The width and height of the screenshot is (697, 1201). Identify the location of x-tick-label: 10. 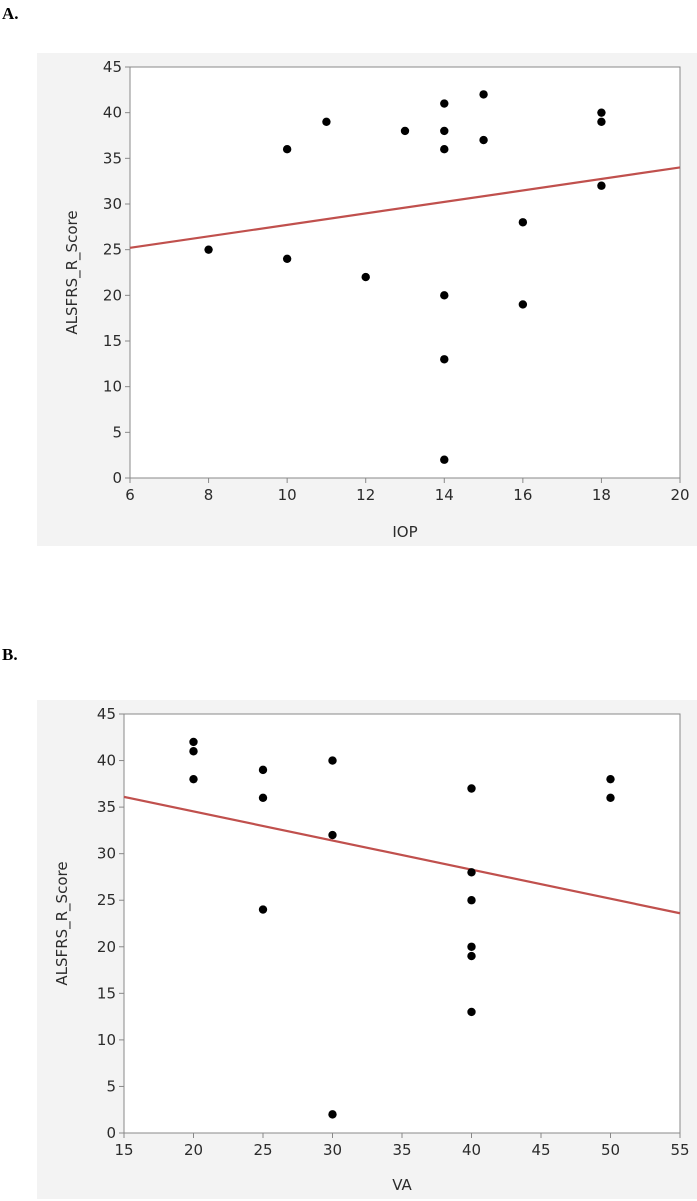
(287, 495).